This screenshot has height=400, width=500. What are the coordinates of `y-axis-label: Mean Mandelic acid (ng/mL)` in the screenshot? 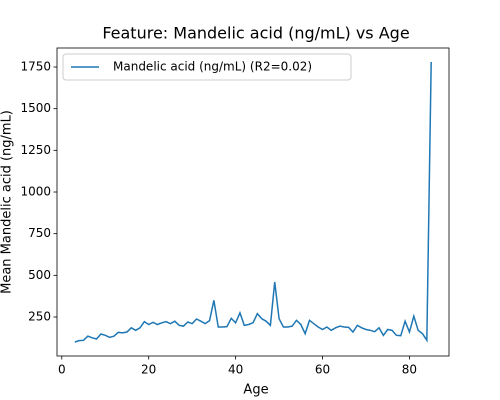 It's located at (7, 202).